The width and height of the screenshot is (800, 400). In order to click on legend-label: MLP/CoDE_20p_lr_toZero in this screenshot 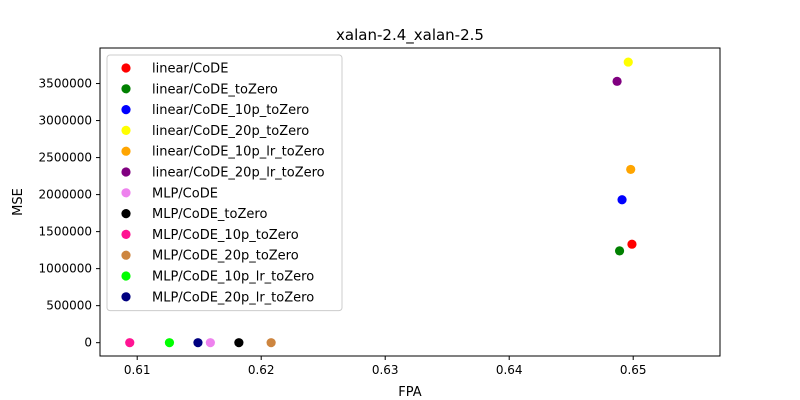, I will do `click(233, 297)`.